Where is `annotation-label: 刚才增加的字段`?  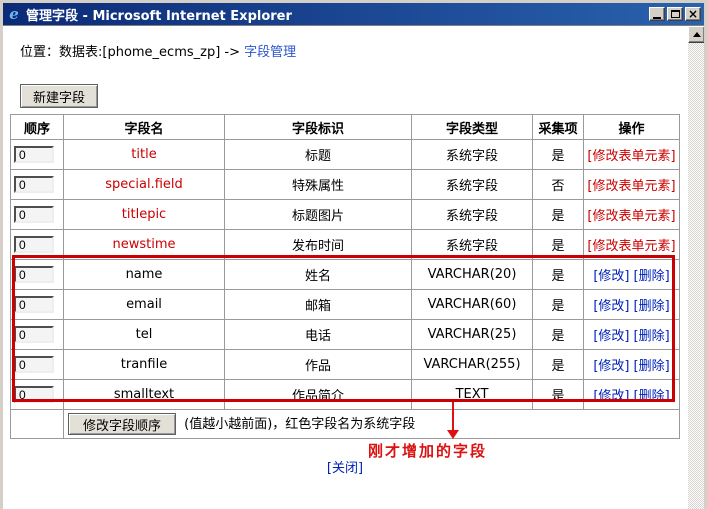 annotation-label: 刚才增加的字段 is located at coordinates (428, 451).